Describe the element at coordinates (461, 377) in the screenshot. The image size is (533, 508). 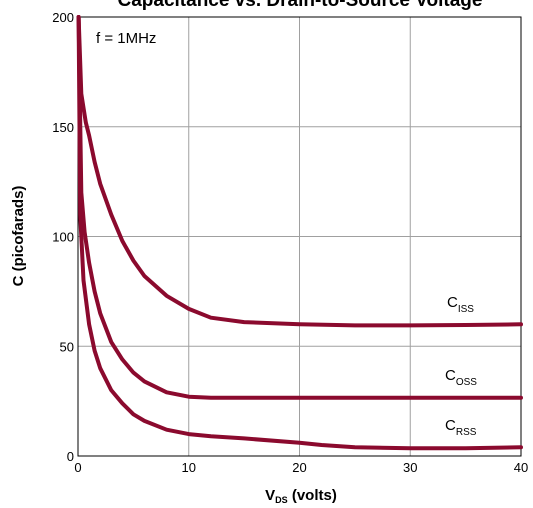
I see `series-label-oss: COSS` at that location.